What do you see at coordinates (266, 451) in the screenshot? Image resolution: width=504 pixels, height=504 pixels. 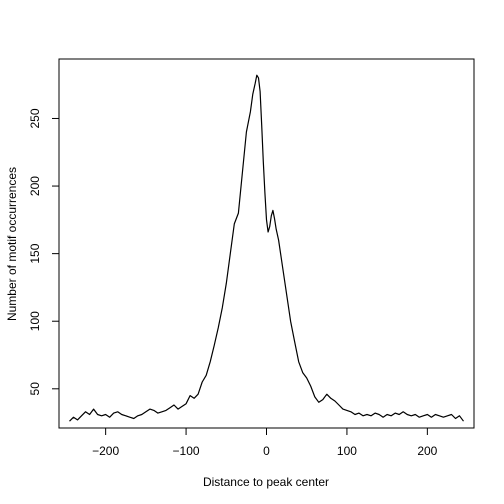 I see `x-tick-label: 0` at bounding box center [266, 451].